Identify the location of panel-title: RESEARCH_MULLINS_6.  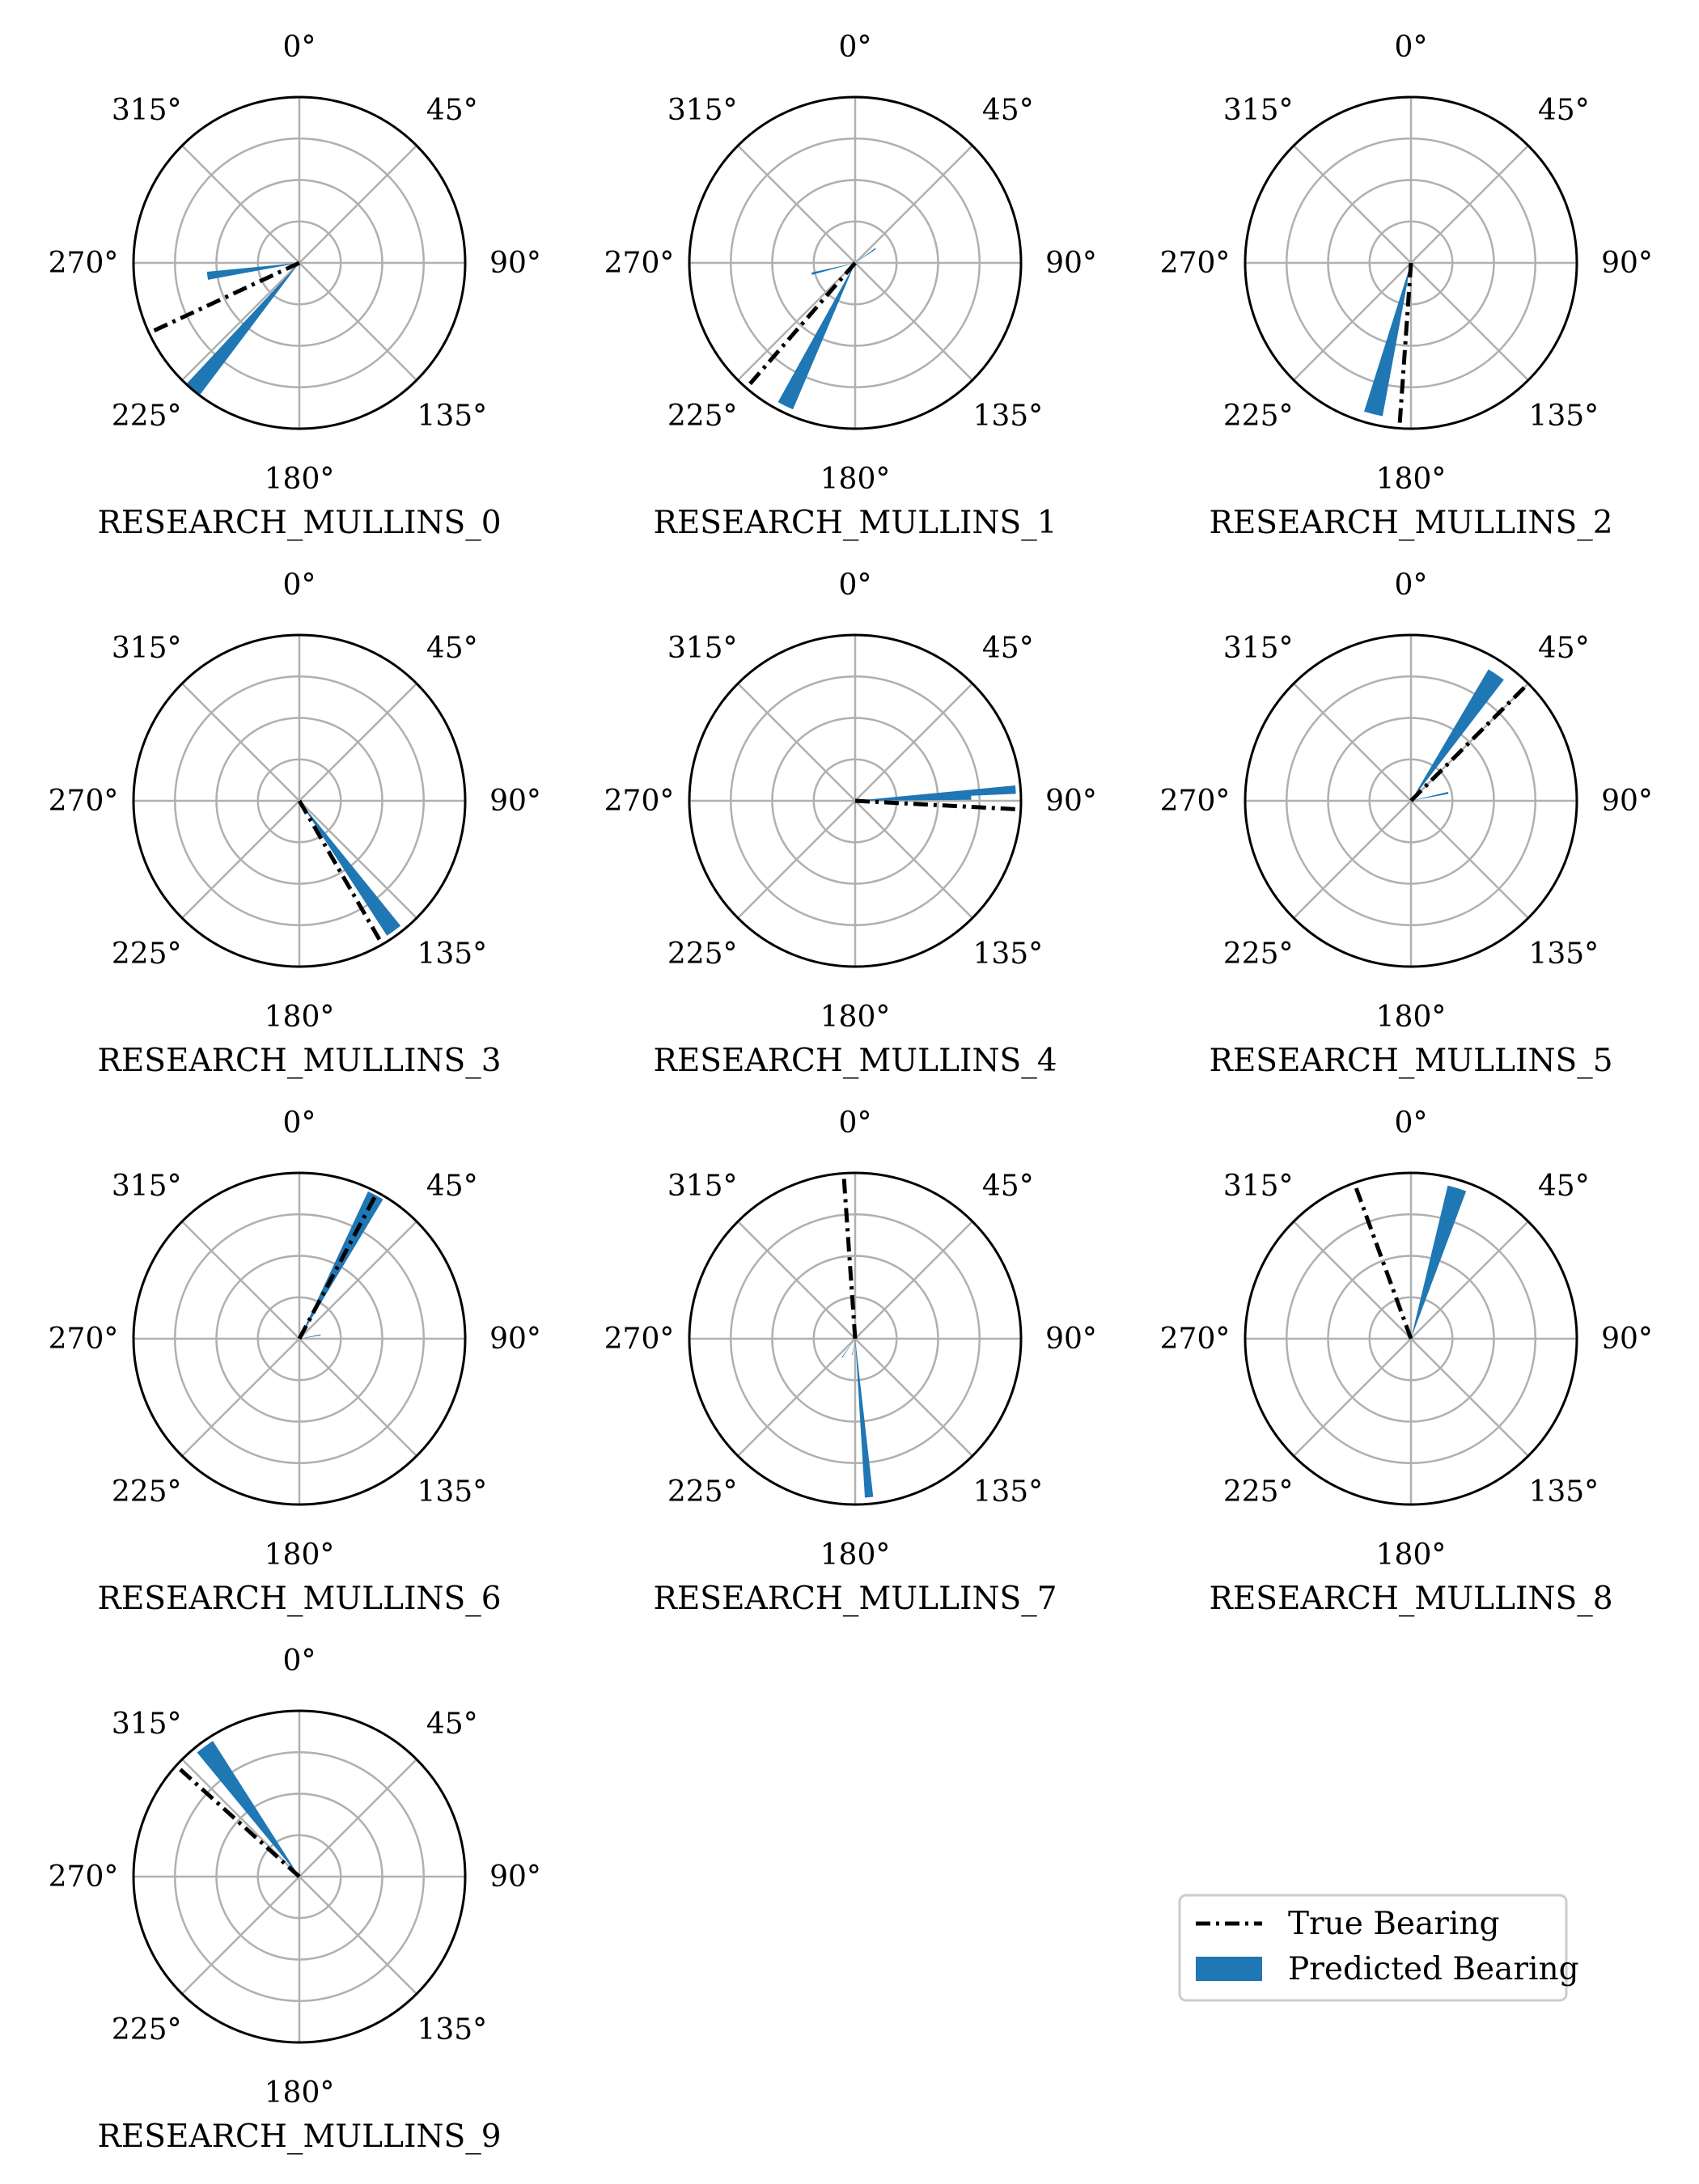
(299, 1599).